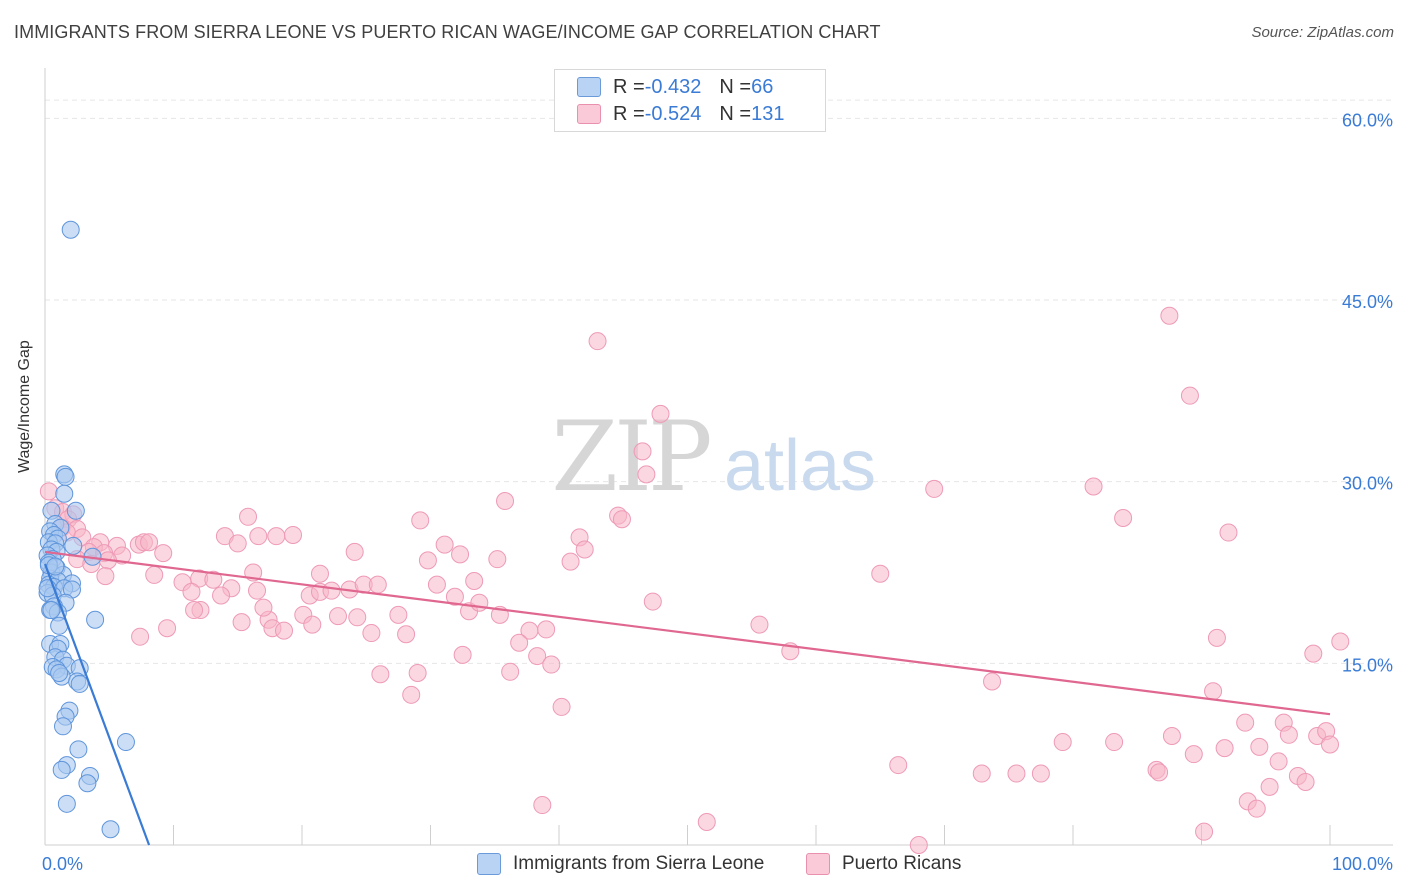  I want to click on legend-swatch-pink, so click(589, 114).